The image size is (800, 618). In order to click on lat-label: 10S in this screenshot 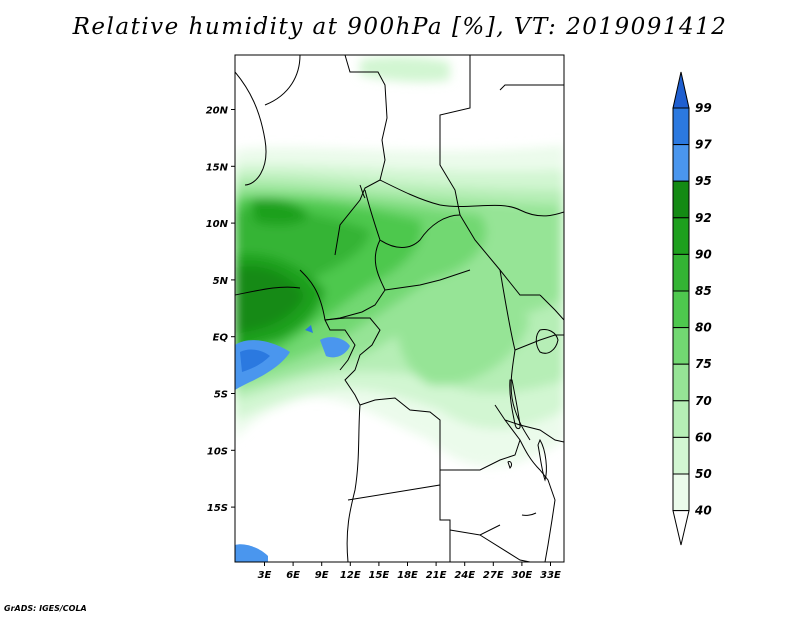, I will do `click(217, 451)`.